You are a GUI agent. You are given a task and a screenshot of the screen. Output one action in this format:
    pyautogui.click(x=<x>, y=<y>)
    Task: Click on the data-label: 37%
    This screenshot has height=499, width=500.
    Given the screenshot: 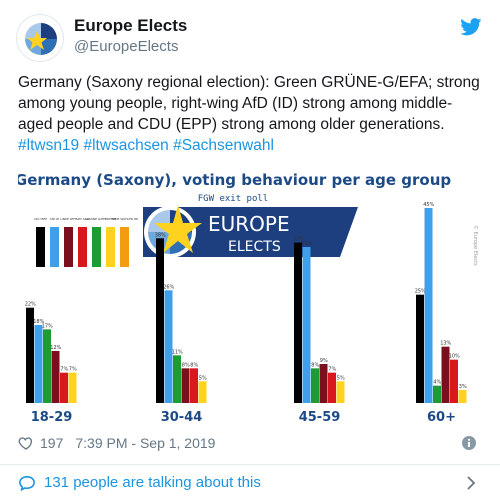 What is the action you would take?
    pyautogui.click(x=298, y=240)
    